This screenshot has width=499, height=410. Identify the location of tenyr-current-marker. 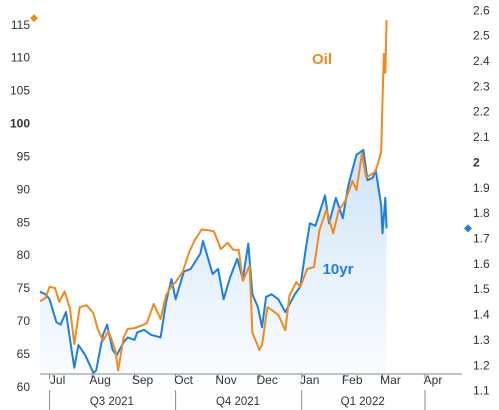
(468, 228).